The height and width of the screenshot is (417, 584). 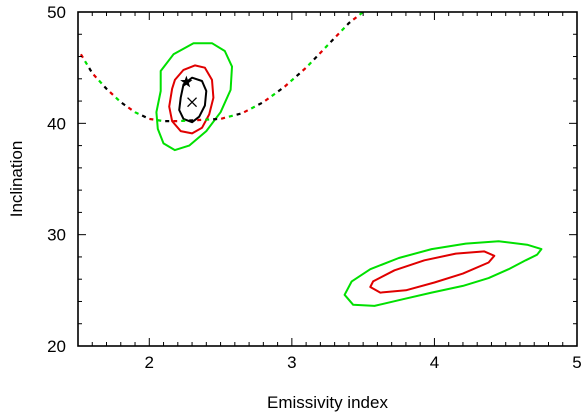 I want to click on contour-upper-black, so click(x=193, y=100).